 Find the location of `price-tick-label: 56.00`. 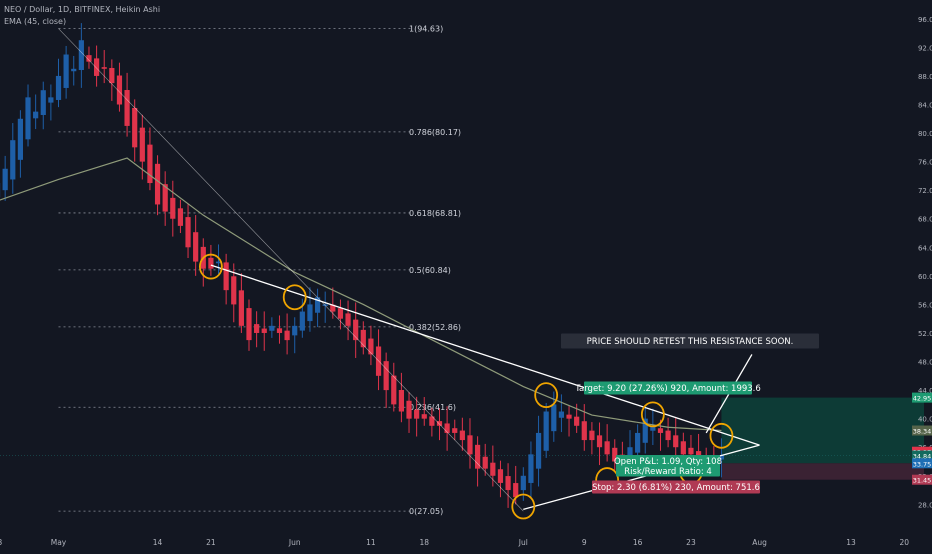

price-tick-label: 56.00 is located at coordinates (925, 305).